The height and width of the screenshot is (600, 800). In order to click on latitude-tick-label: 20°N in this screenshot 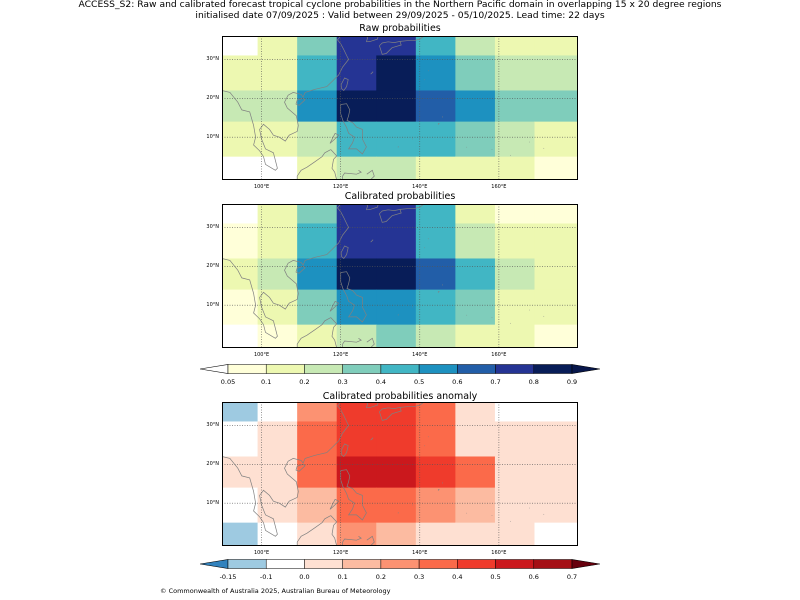, I will do `click(212, 464)`.